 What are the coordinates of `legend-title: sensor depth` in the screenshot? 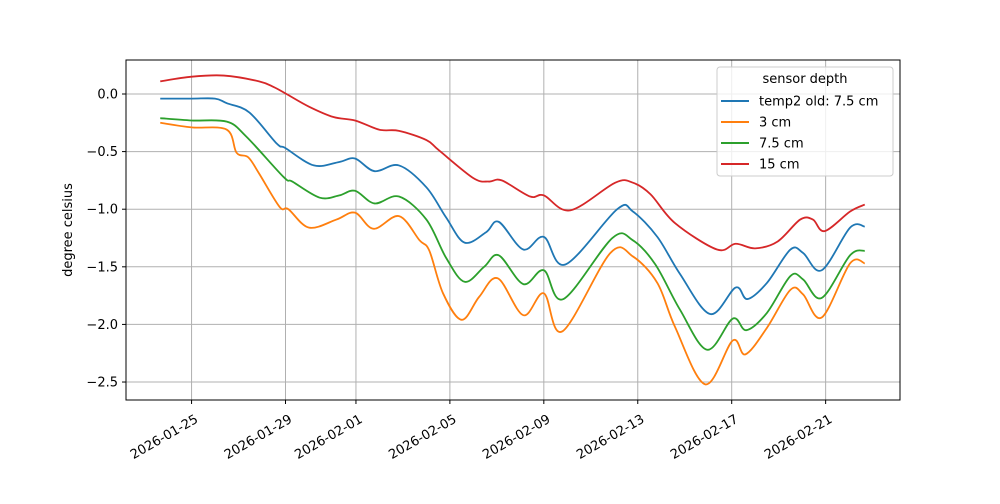 It's located at (804, 79).